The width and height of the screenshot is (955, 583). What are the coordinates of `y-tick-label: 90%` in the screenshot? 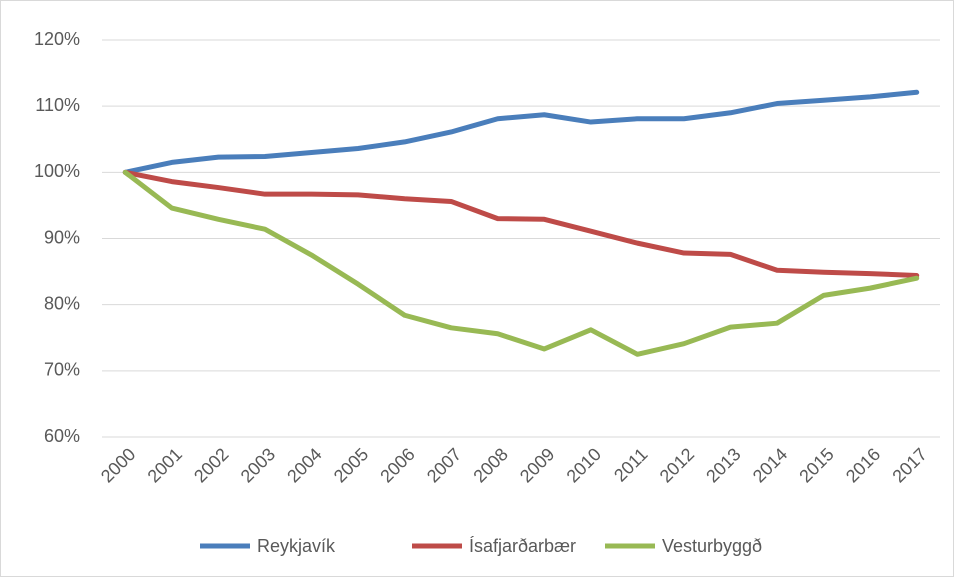 It's located at (62, 237).